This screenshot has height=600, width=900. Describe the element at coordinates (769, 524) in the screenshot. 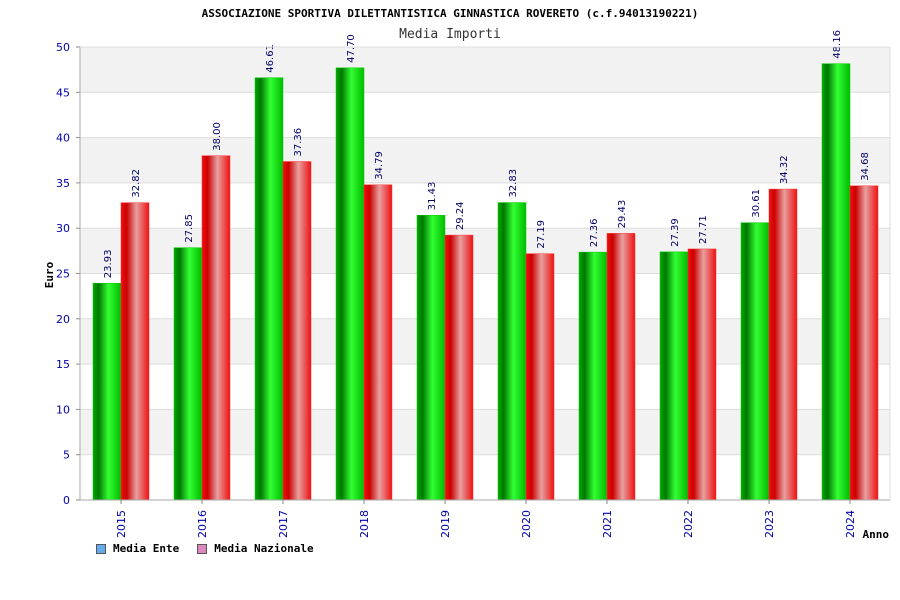

I see `x-tick-label-2023: 2023` at that location.